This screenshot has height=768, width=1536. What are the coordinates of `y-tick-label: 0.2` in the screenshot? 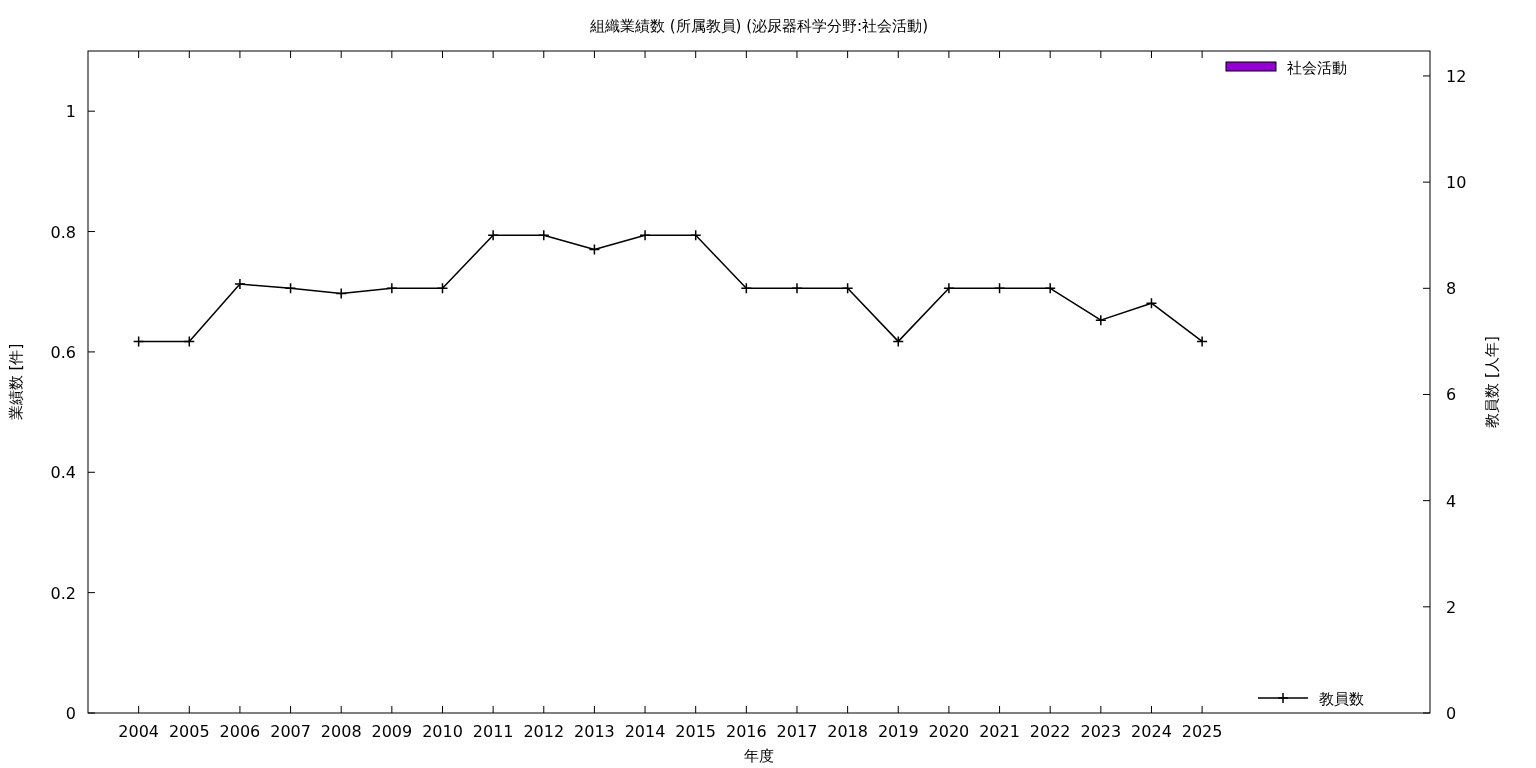 It's located at (63, 593).